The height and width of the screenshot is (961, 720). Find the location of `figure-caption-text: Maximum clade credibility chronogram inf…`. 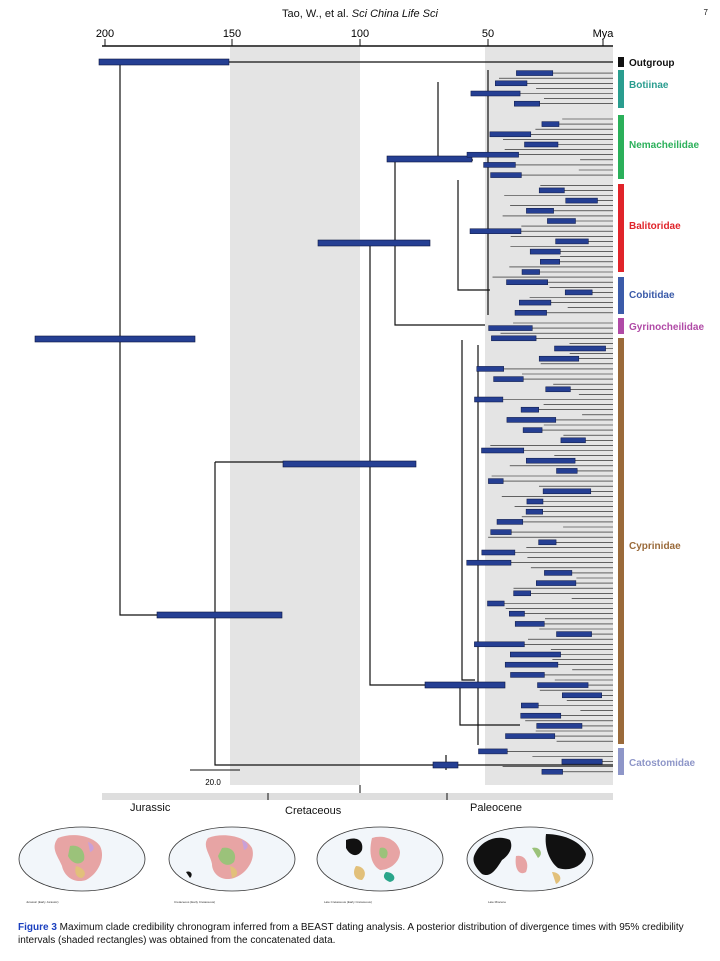

figure-caption-text: Maximum clade credibility chronogram inf… is located at coordinates (351, 934).